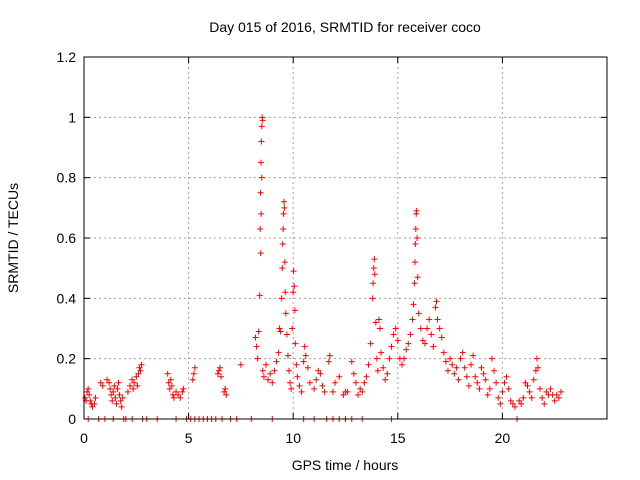 The width and height of the screenshot is (640, 480). Describe the element at coordinates (189, 438) in the screenshot. I see `x-tick-label: 5` at that location.